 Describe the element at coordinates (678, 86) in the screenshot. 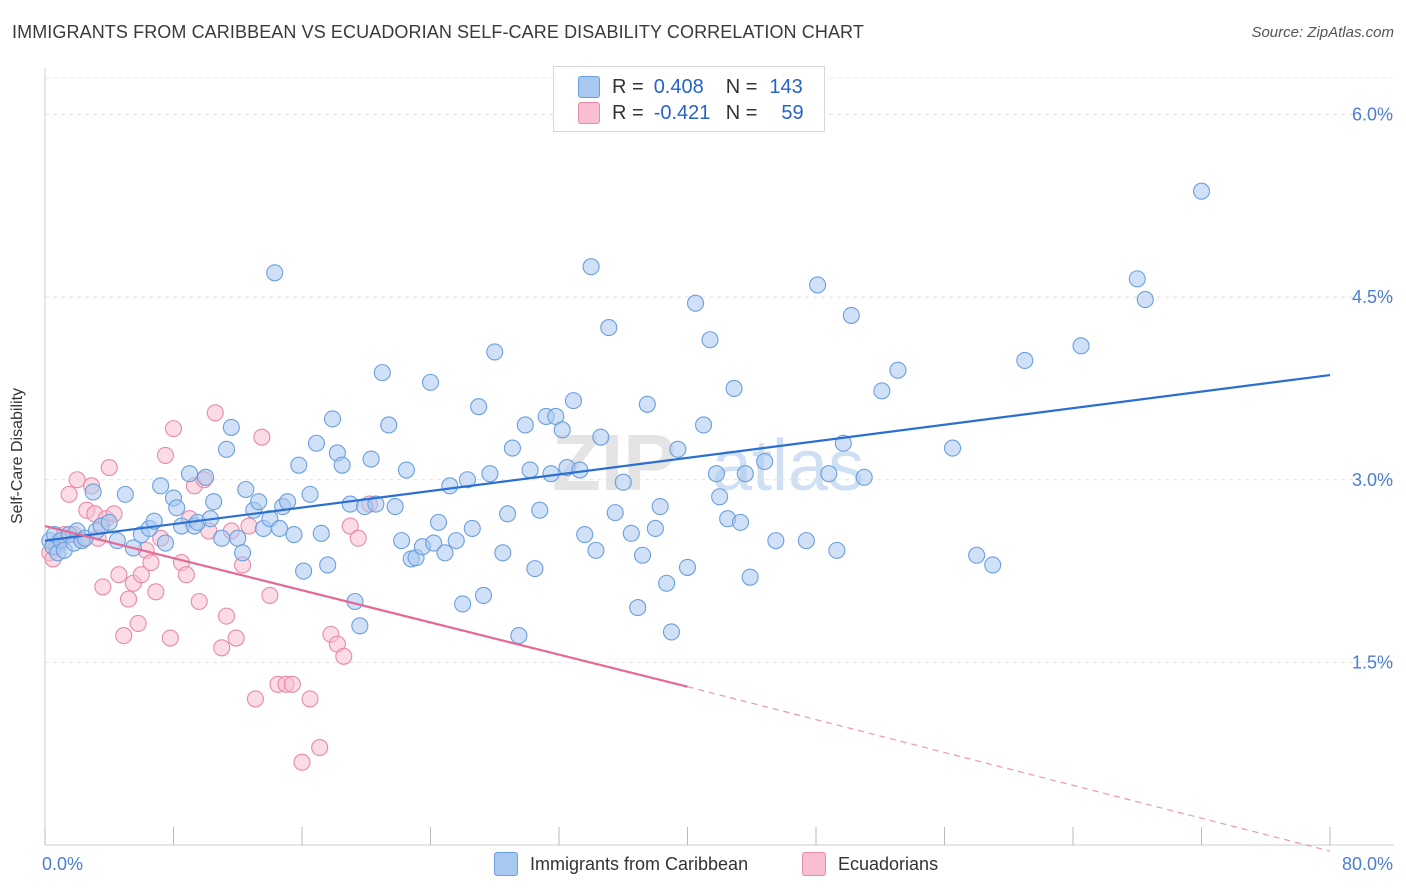

I see `legend-r-value: 0.408` at that location.